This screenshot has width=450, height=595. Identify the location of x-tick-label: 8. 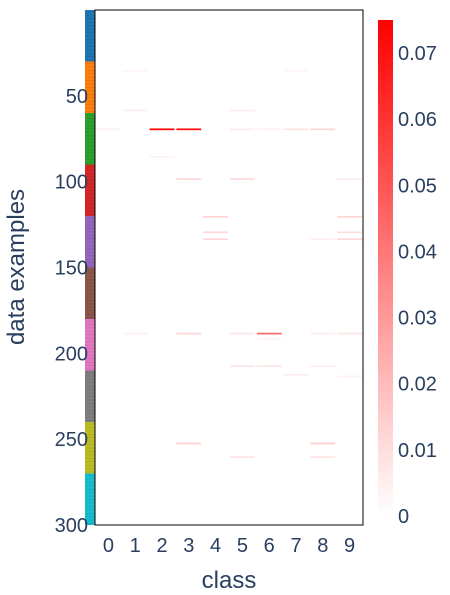
(322, 546).